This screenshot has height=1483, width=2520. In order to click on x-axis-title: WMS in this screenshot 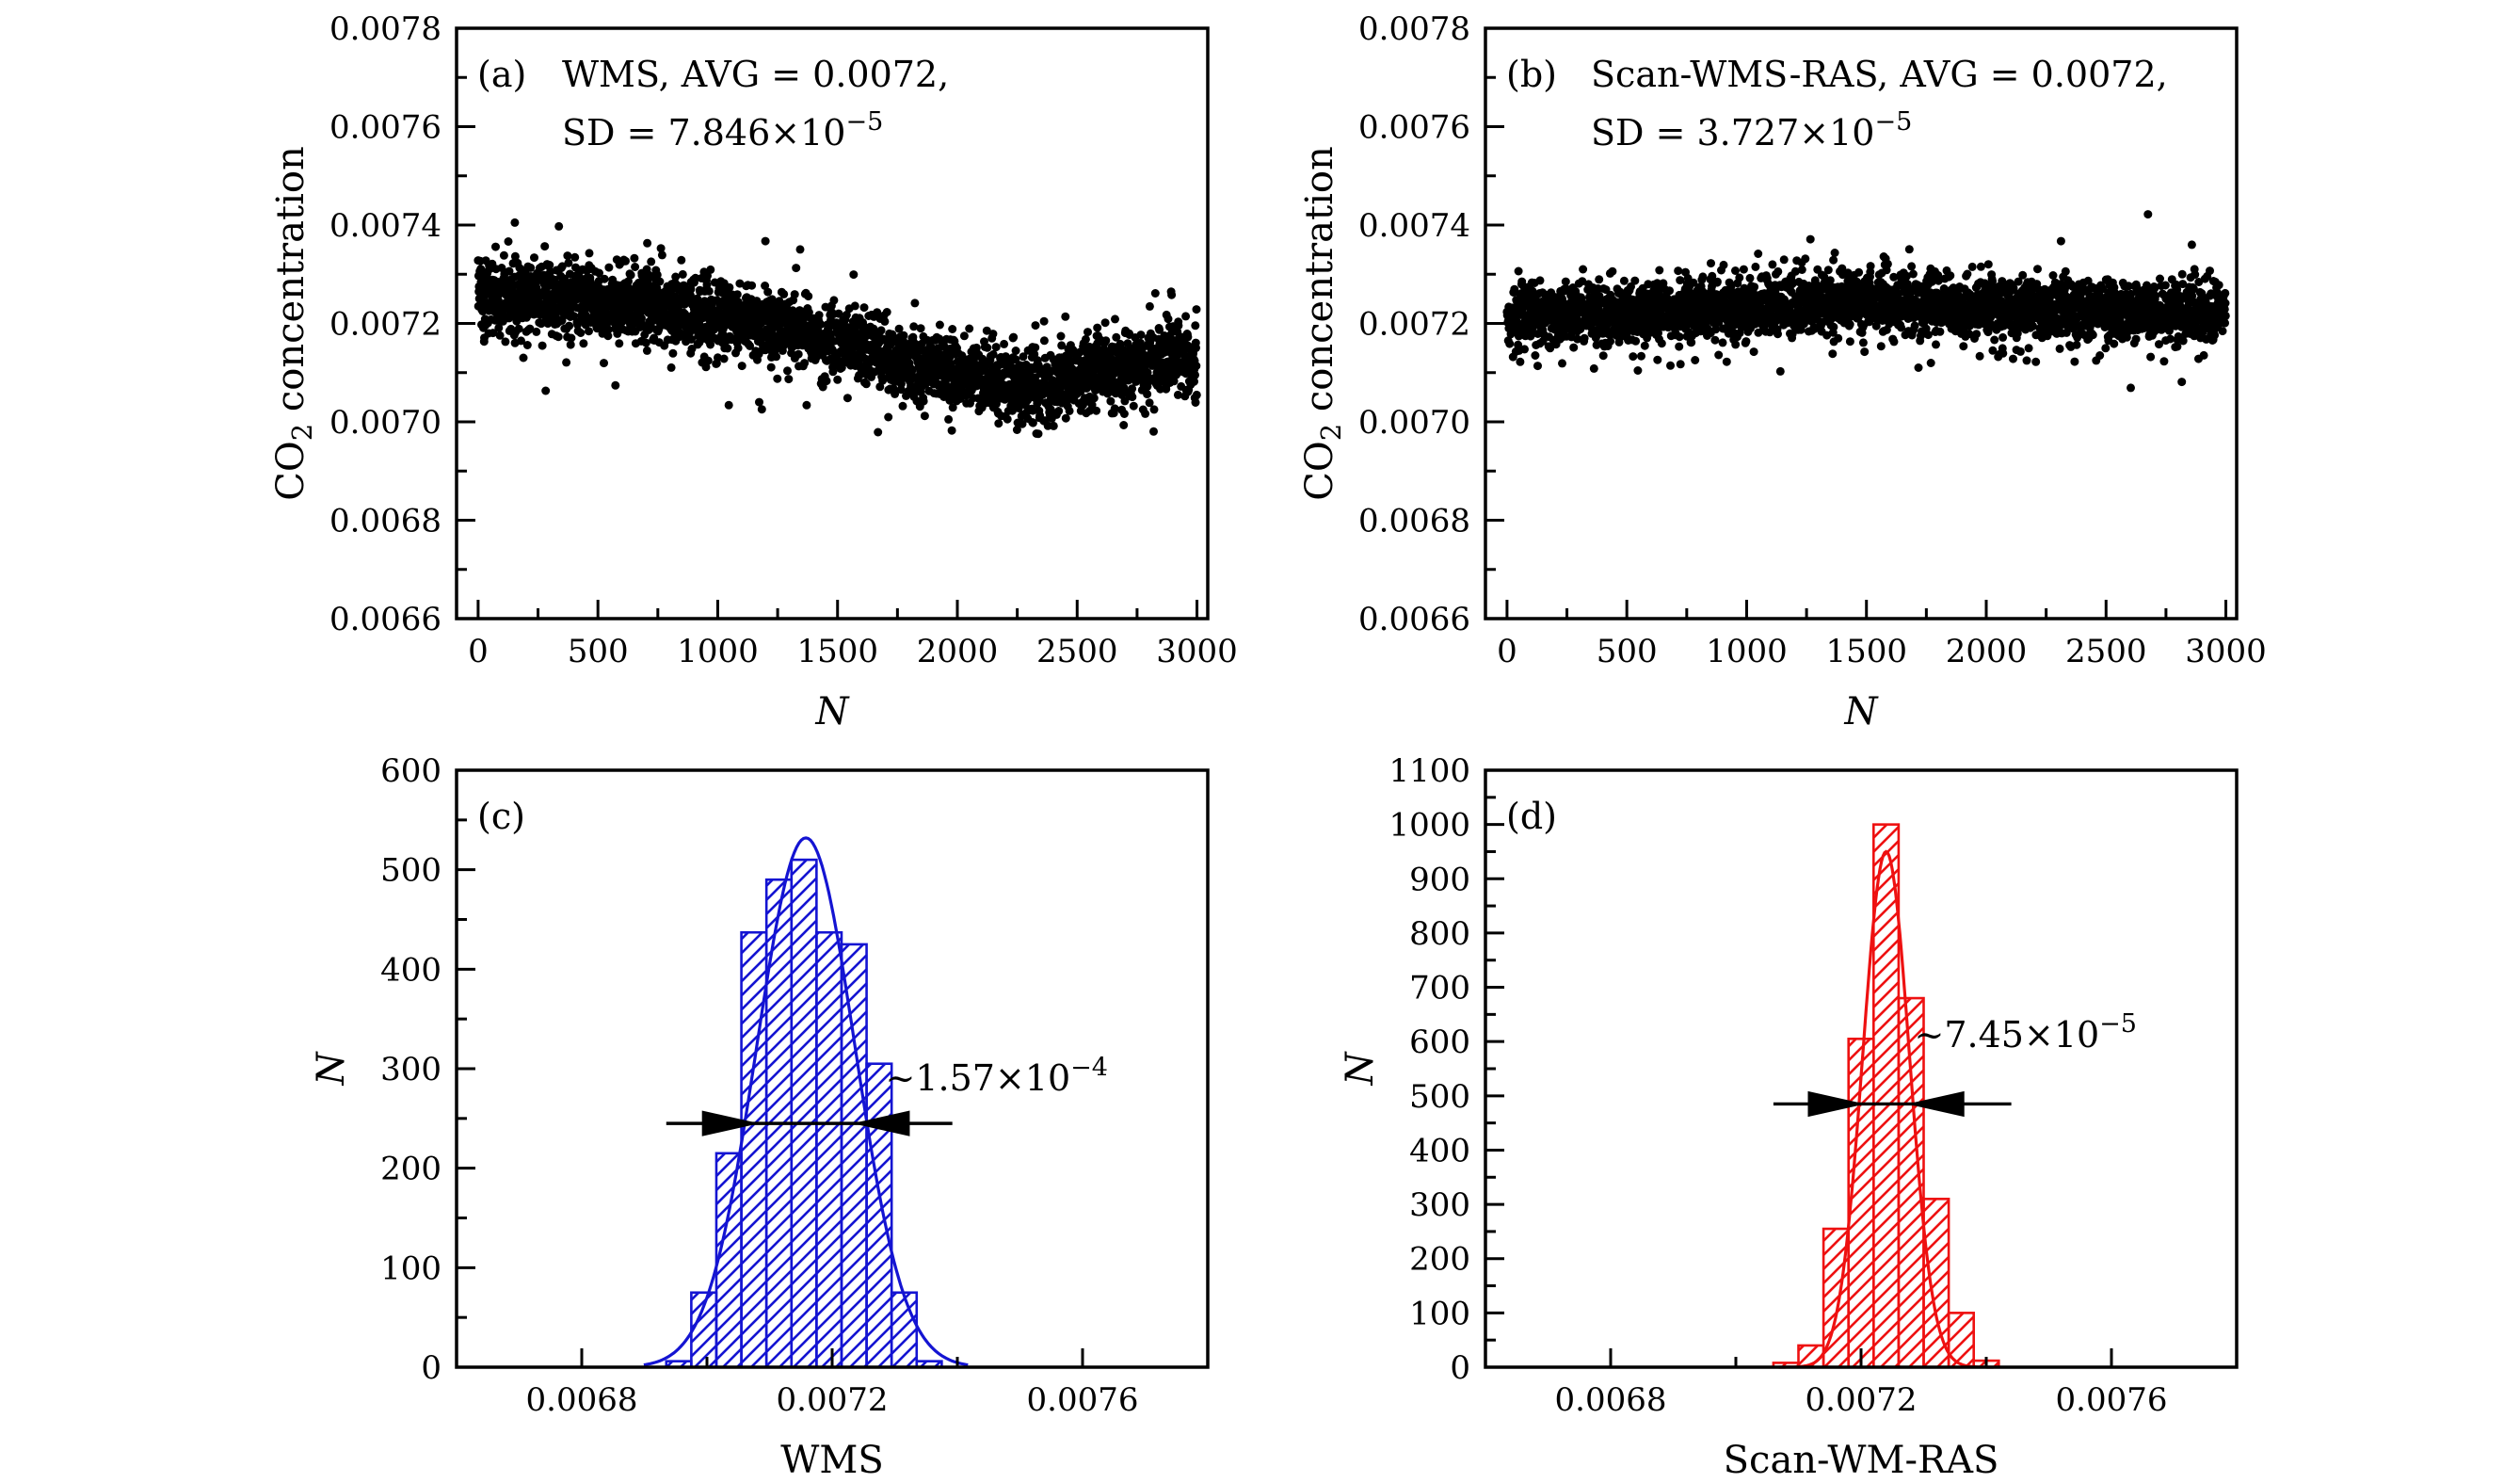, I will do `click(831, 1460)`.